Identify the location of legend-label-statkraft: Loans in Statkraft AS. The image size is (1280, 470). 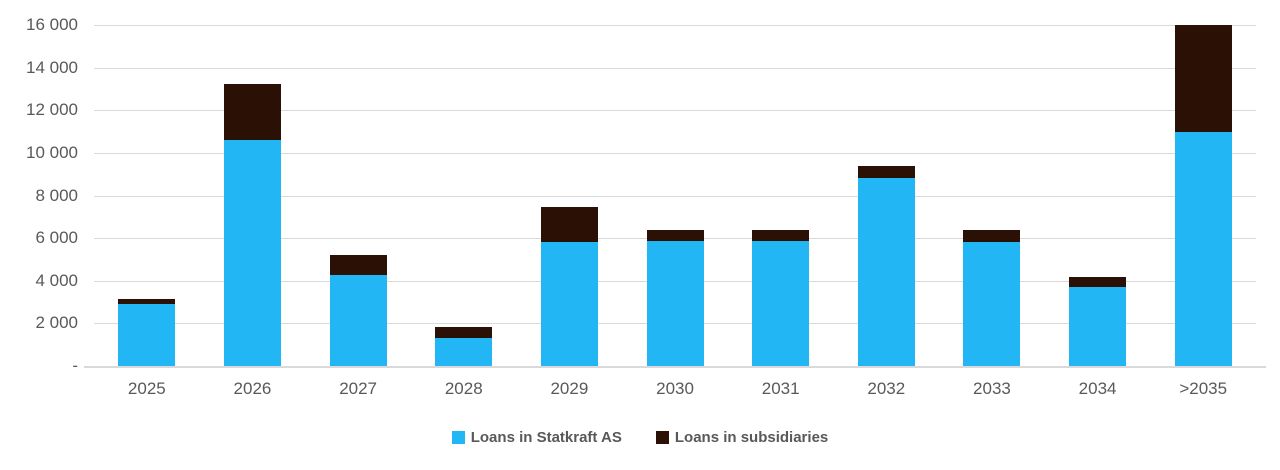
(546, 437).